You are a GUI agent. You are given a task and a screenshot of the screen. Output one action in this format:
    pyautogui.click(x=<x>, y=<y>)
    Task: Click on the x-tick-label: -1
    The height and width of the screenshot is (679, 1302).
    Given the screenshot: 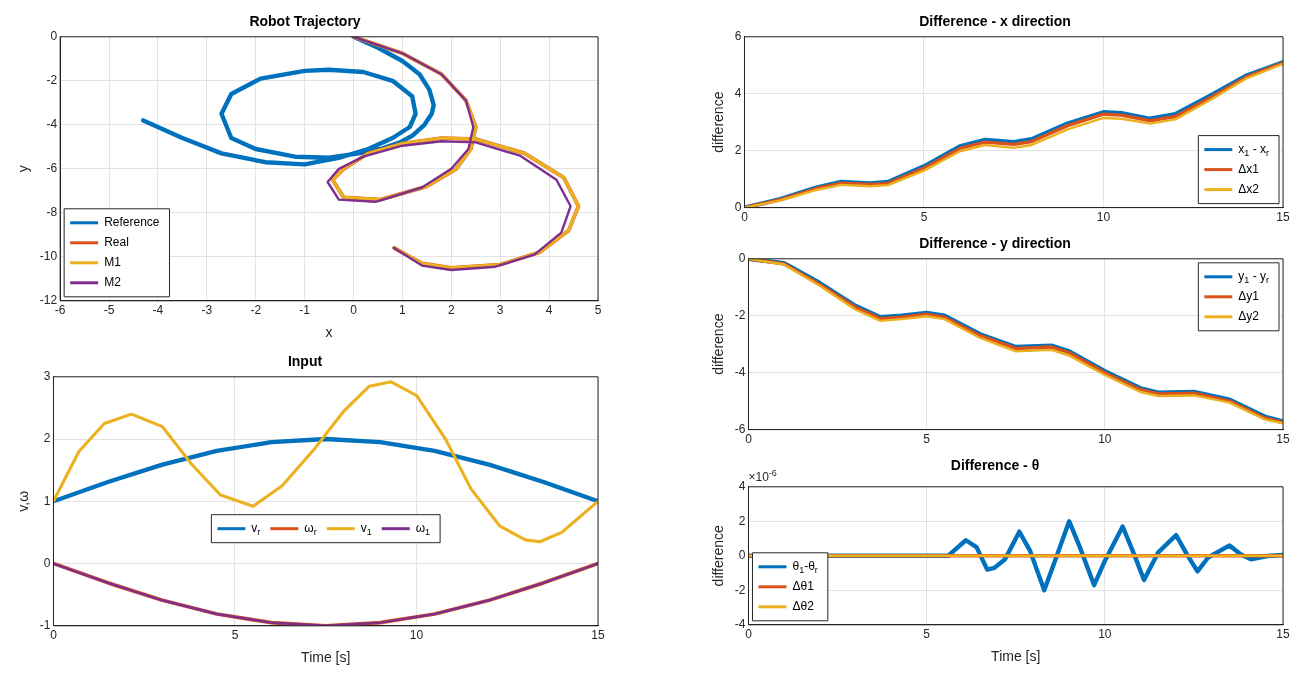 What is the action you would take?
    pyautogui.click(x=305, y=310)
    